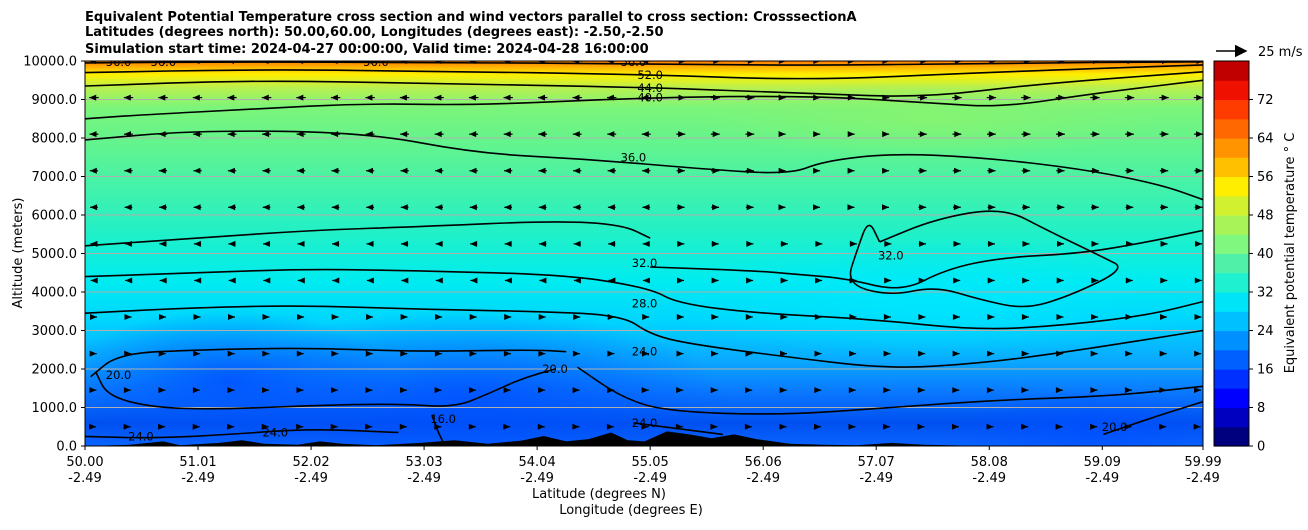  What do you see at coordinates (1265, 139) in the screenshot?
I see `colorbar-tick-label: 64` at bounding box center [1265, 139].